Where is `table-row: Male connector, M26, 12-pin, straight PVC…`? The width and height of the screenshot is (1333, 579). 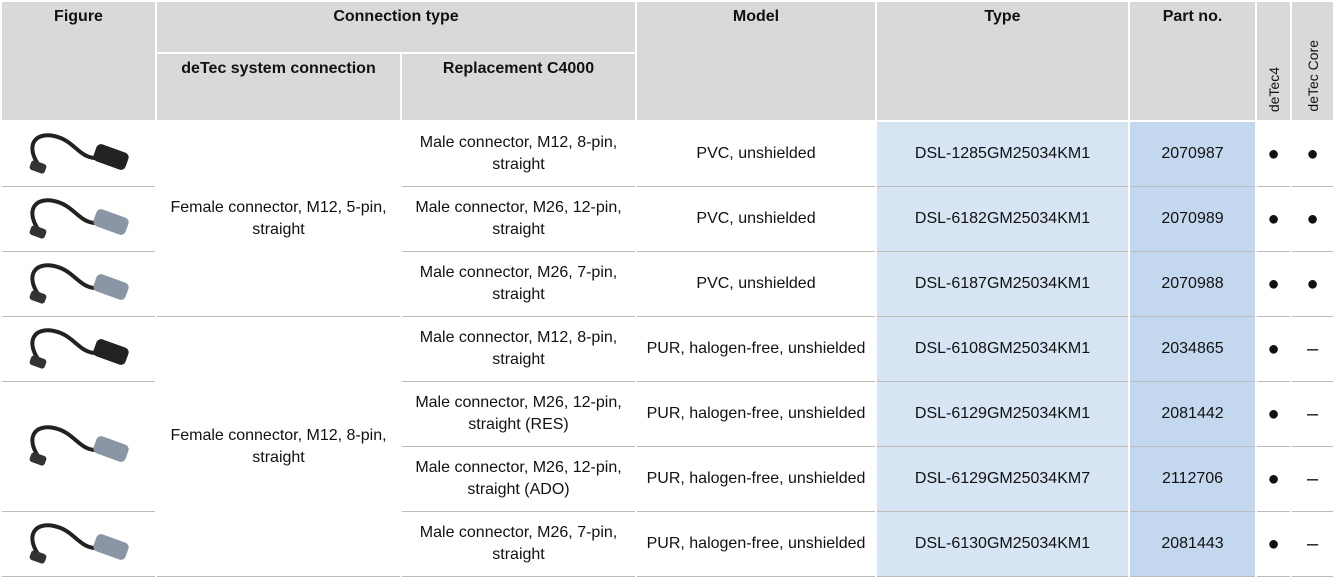
table-row: Male connector, M26, 12-pin, straight PVC… is located at coordinates (666, 219).